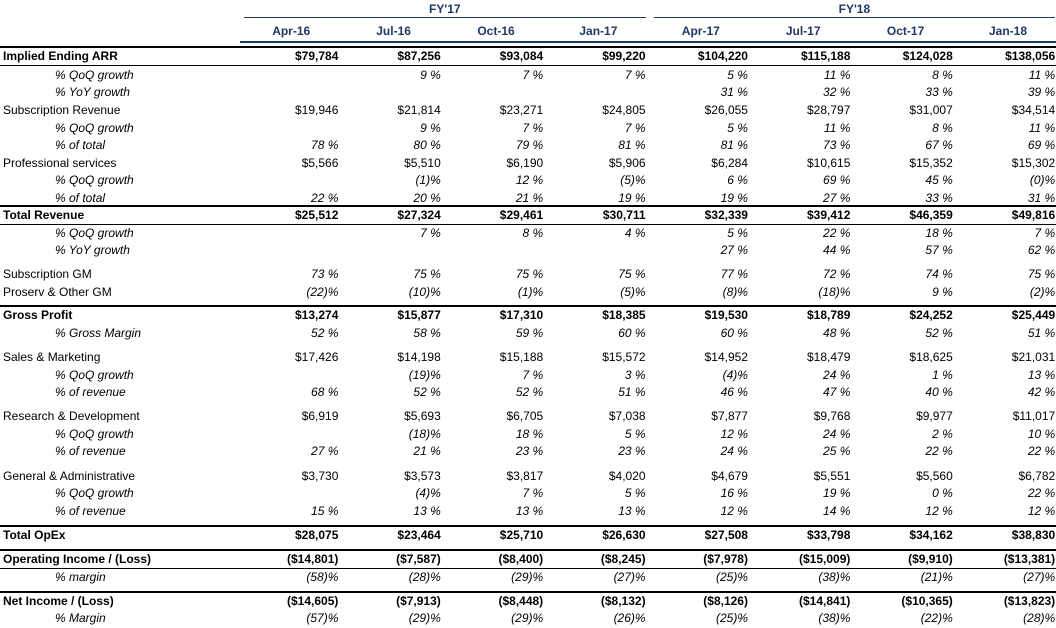  What do you see at coordinates (422, 163) in the screenshot?
I see `value-cell: $5,510` at bounding box center [422, 163].